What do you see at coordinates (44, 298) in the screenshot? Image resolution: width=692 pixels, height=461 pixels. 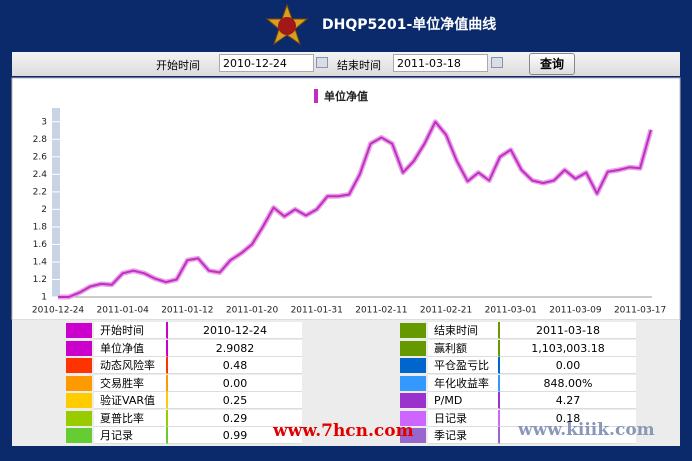 I see `y-tick-label: 1` at bounding box center [44, 298].